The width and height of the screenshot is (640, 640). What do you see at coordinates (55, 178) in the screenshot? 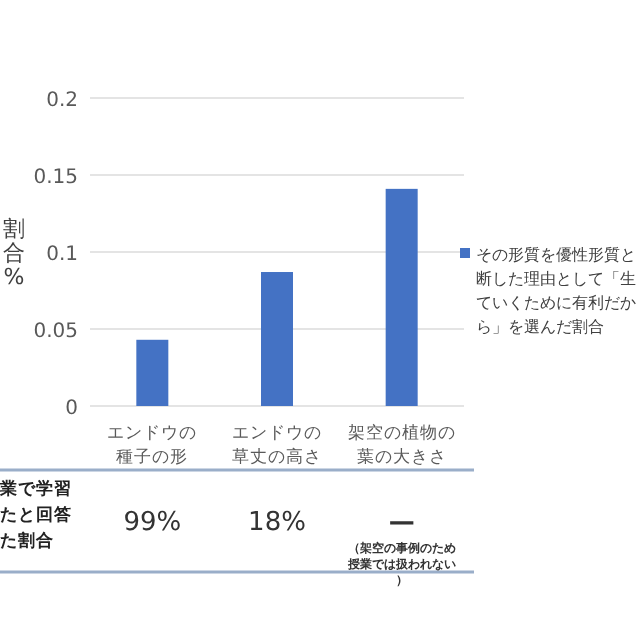
I see `y-tick-label: 0.15` at bounding box center [55, 178].